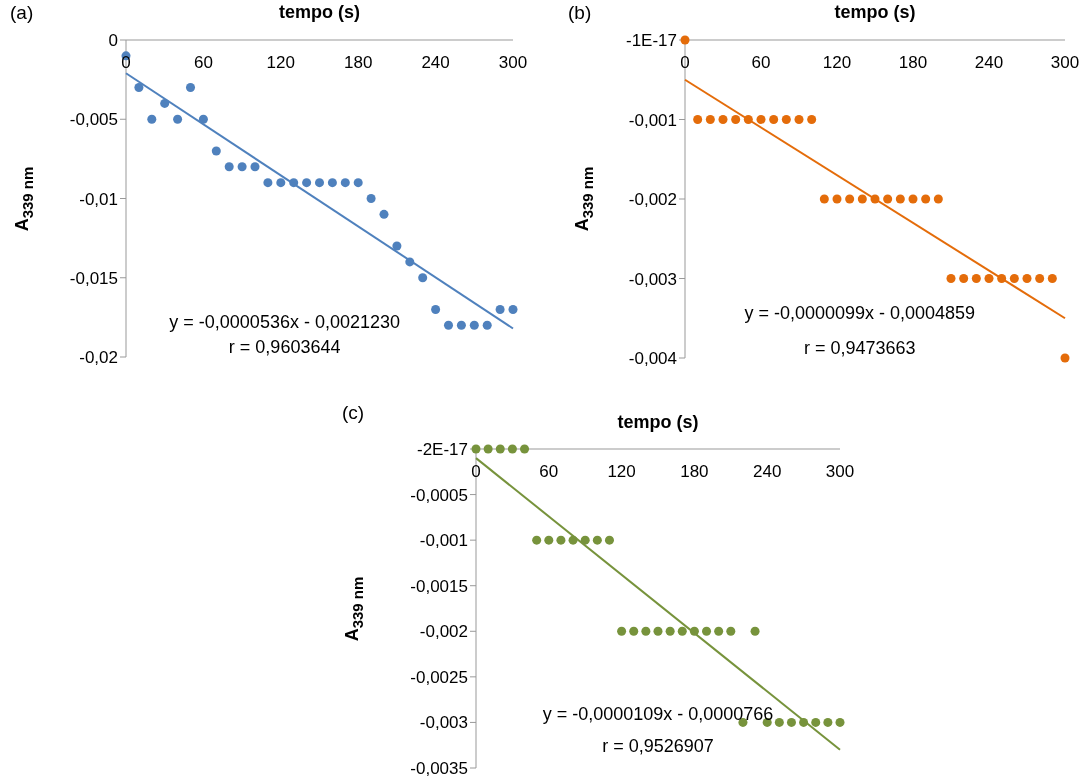  I want to click on y-tick-label: -0,02, so click(98, 358).